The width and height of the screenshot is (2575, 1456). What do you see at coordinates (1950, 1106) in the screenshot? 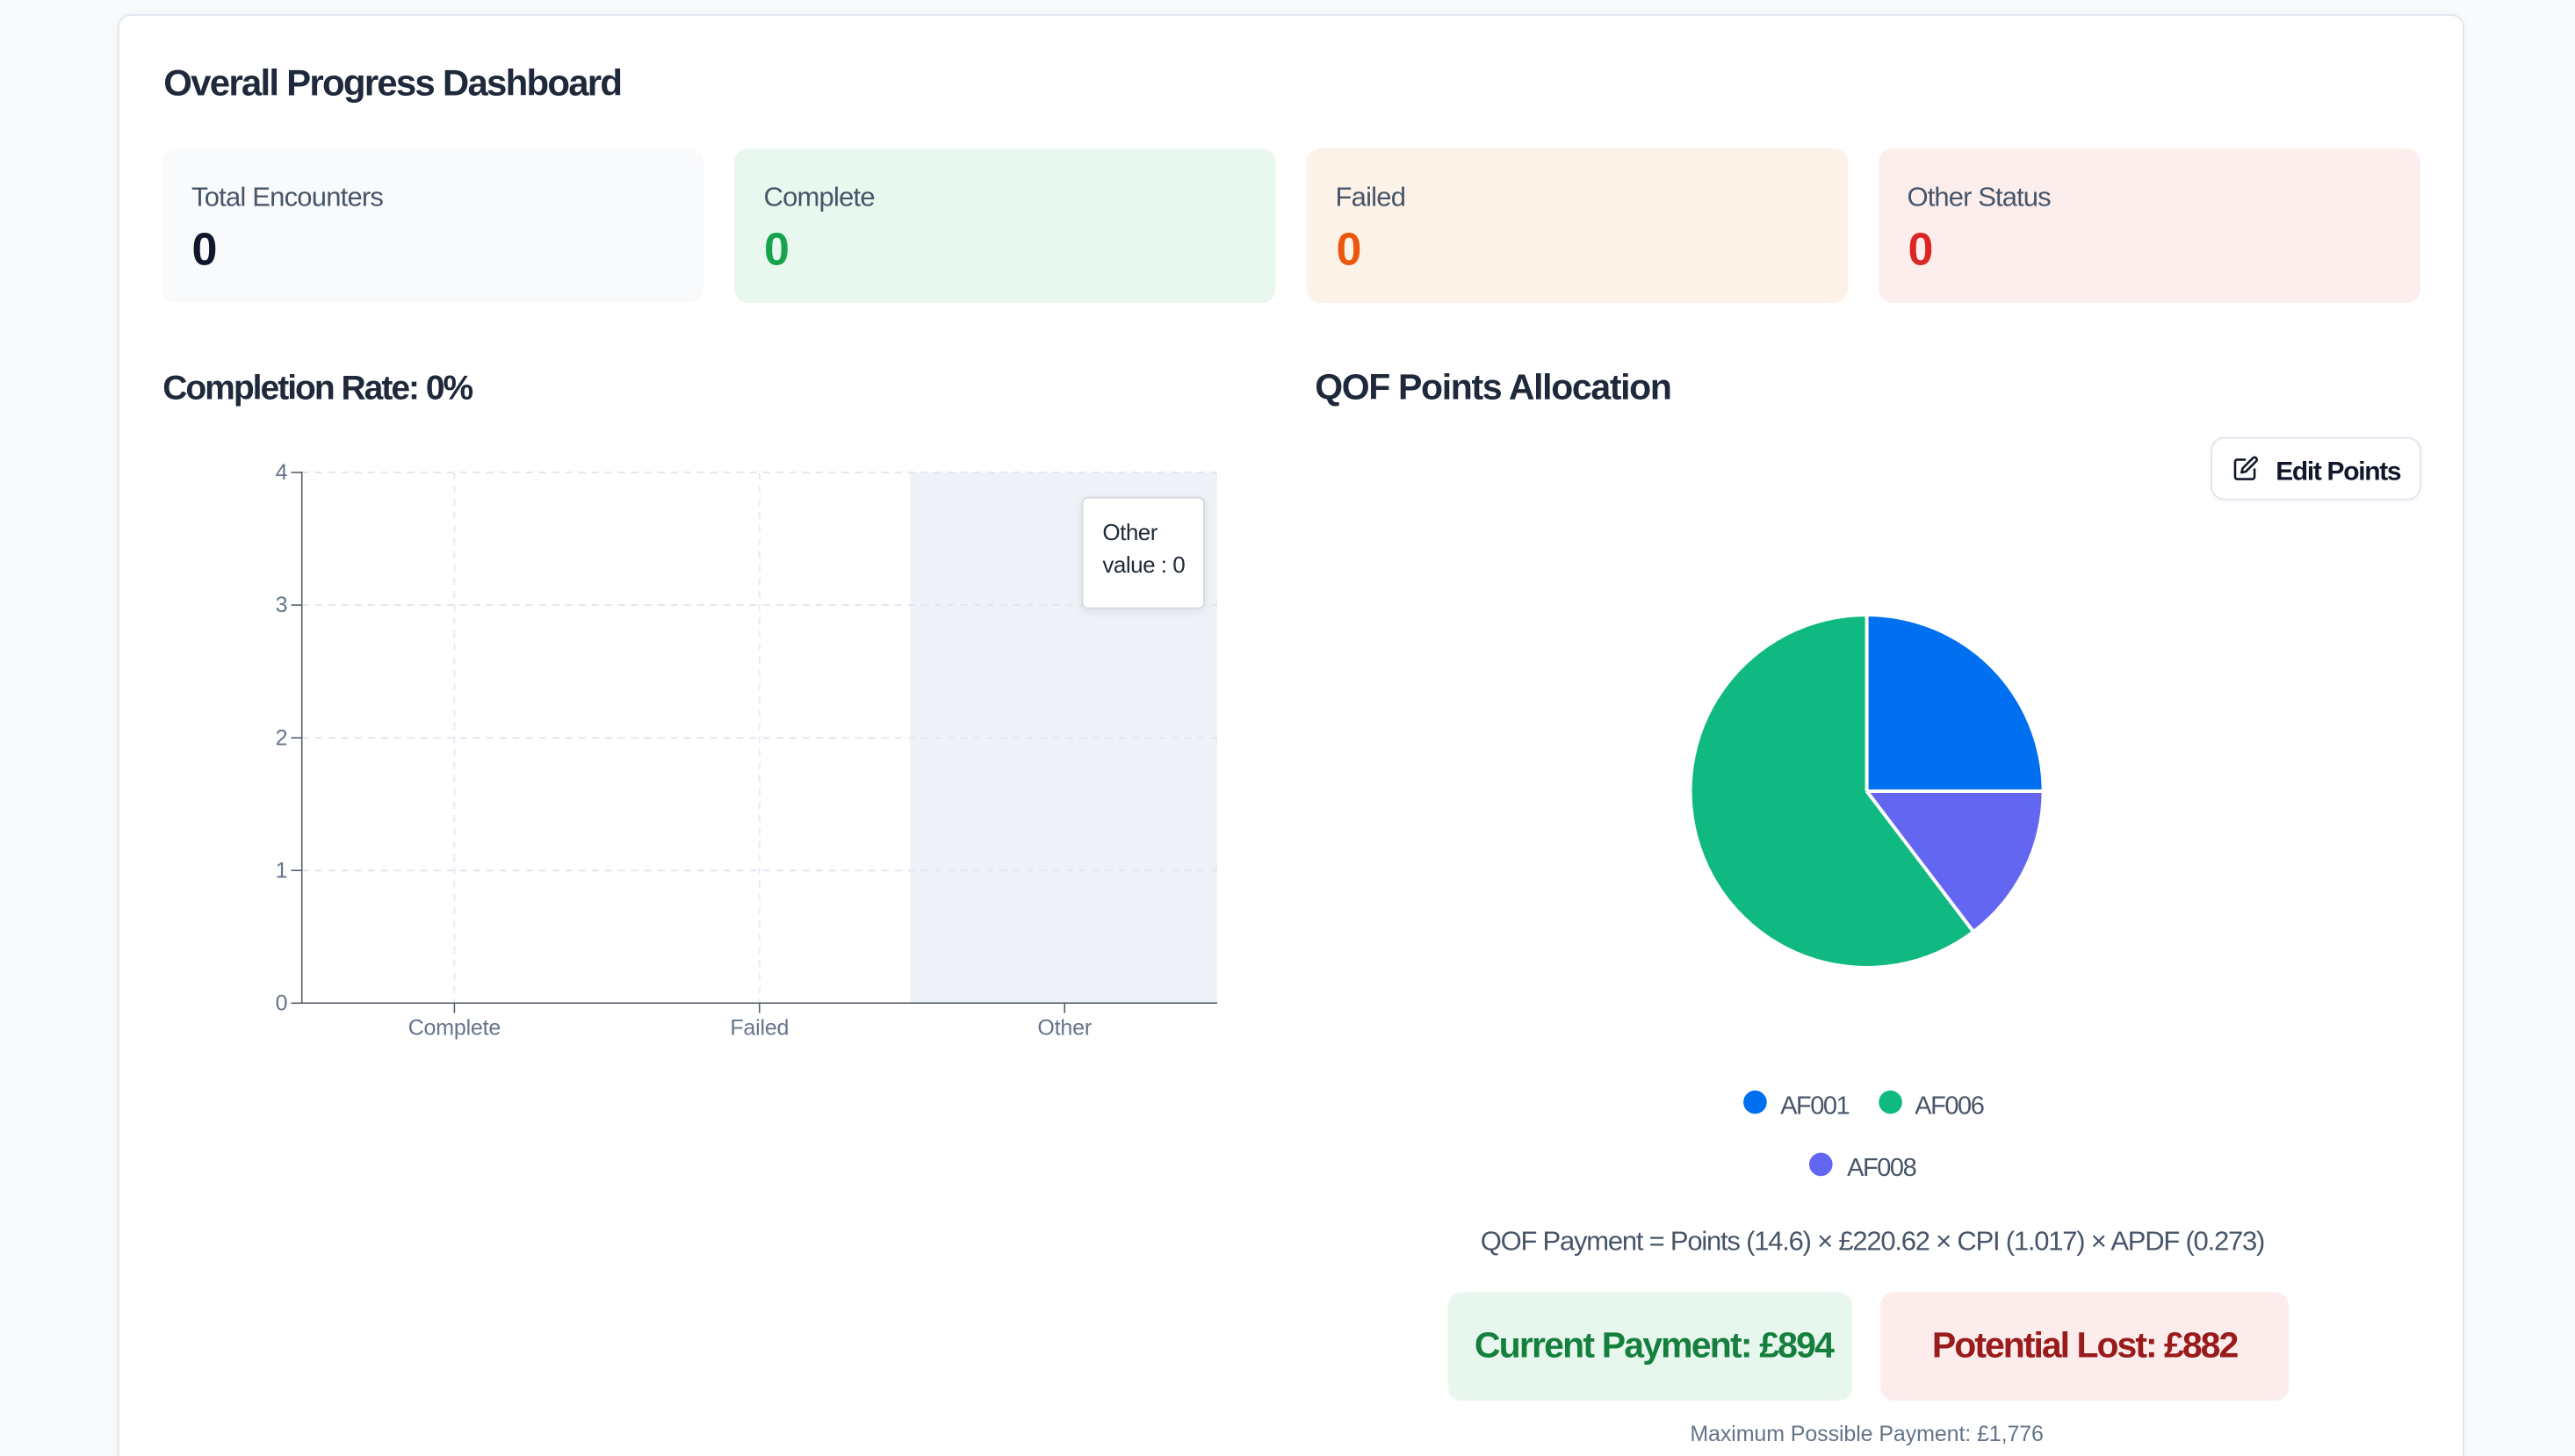
I see `svg-text: AF006` at bounding box center [1950, 1106].